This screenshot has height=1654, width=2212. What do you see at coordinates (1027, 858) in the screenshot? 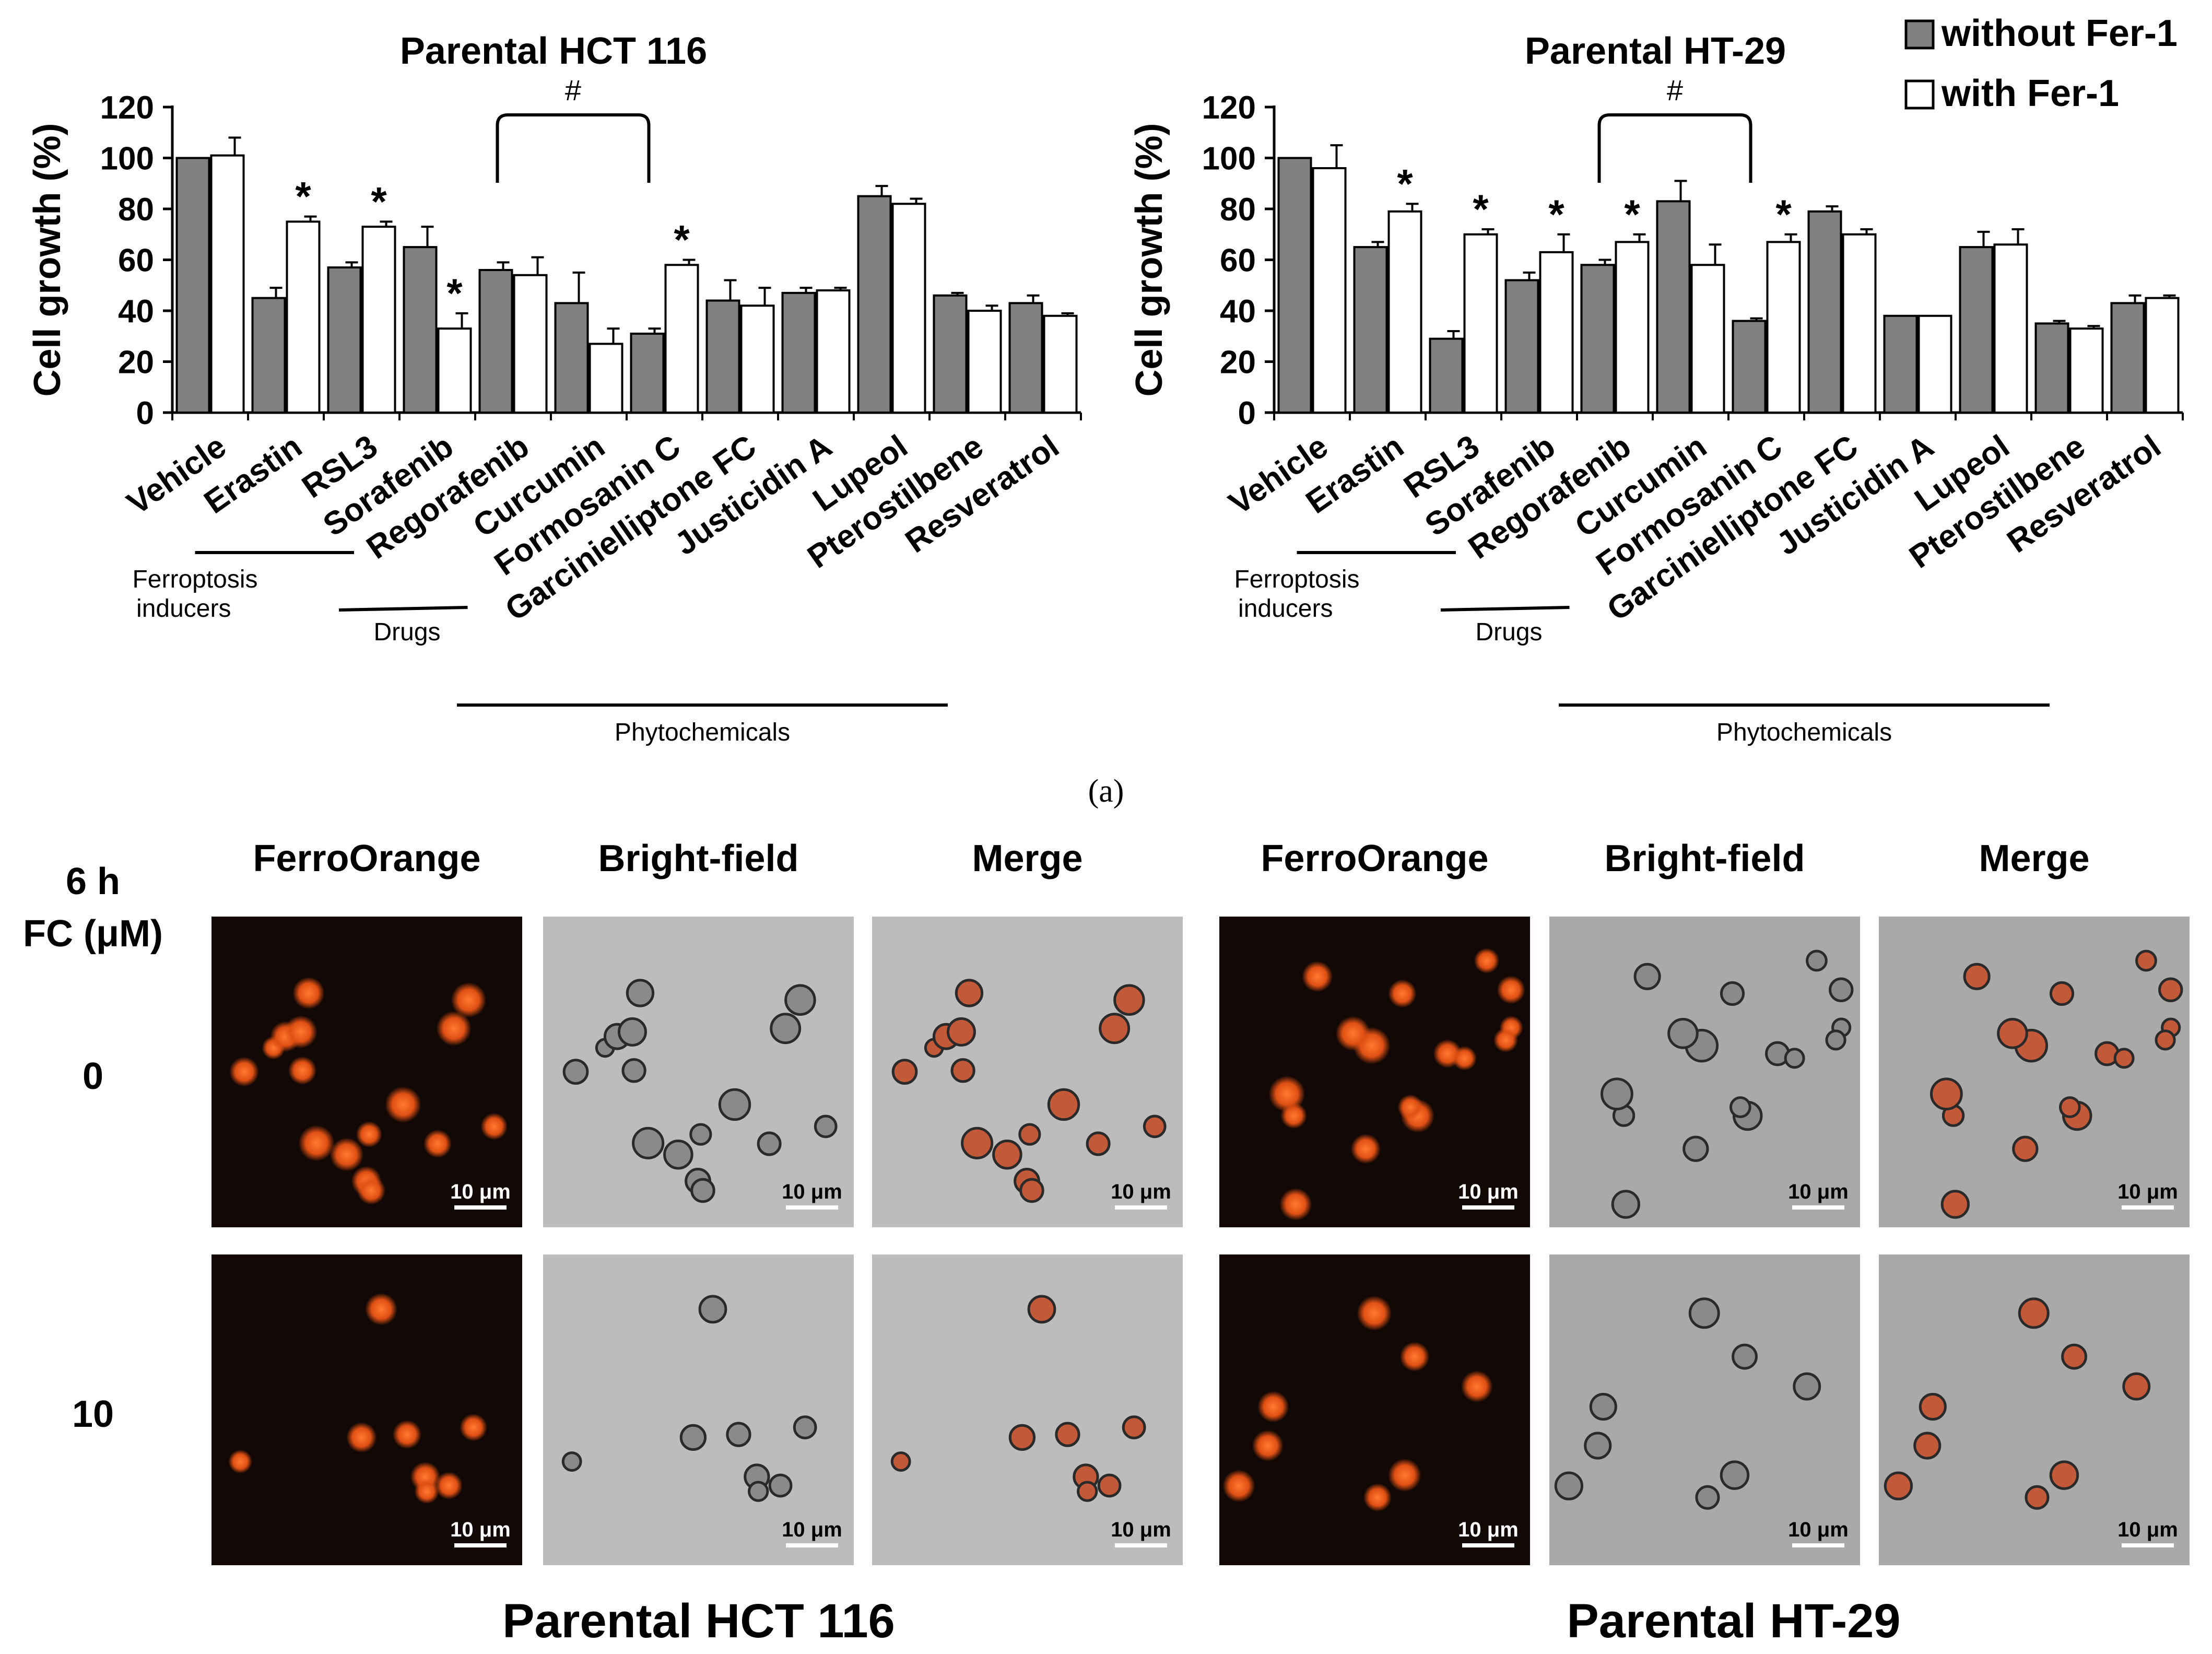
I see `column-header: Merge` at bounding box center [1027, 858].